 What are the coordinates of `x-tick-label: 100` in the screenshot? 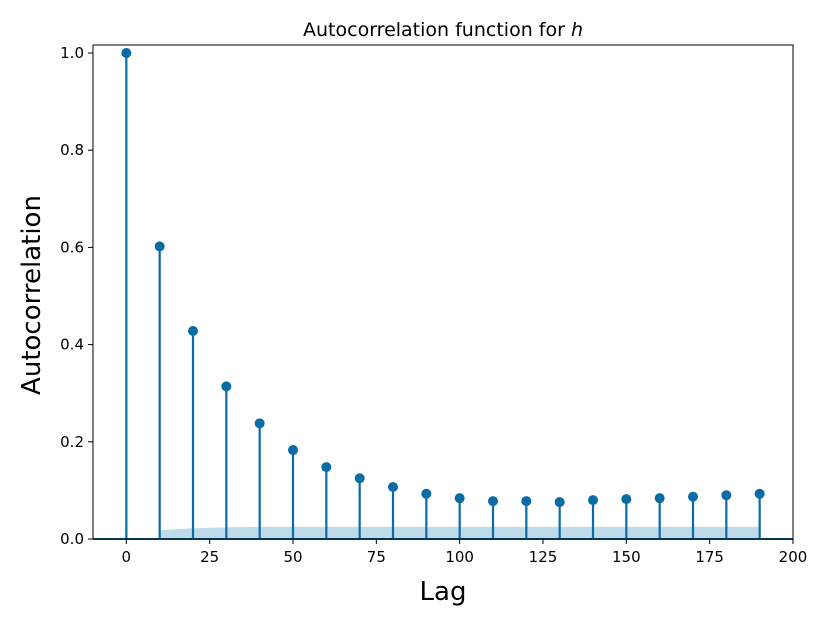 It's located at (459, 557).